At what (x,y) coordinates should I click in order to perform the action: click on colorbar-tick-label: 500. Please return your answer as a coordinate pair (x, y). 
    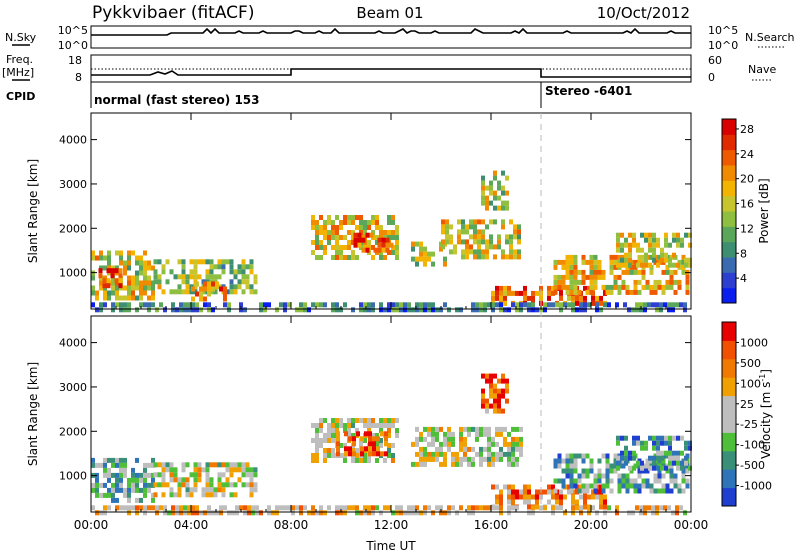
    Looking at the image, I should click on (750, 363).